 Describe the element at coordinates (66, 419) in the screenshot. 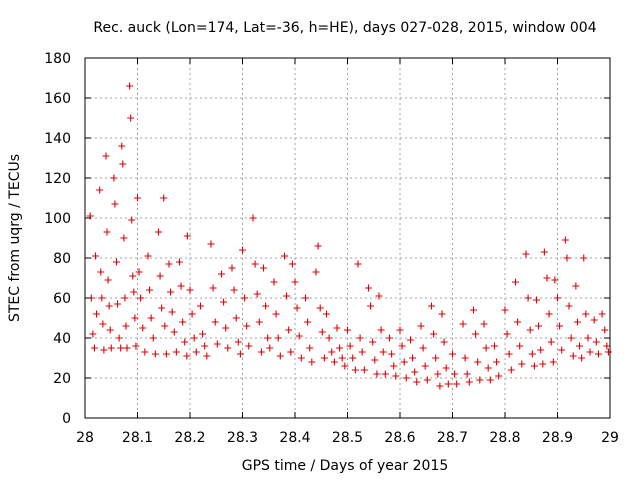

I see `y-tick-label: 0` at that location.